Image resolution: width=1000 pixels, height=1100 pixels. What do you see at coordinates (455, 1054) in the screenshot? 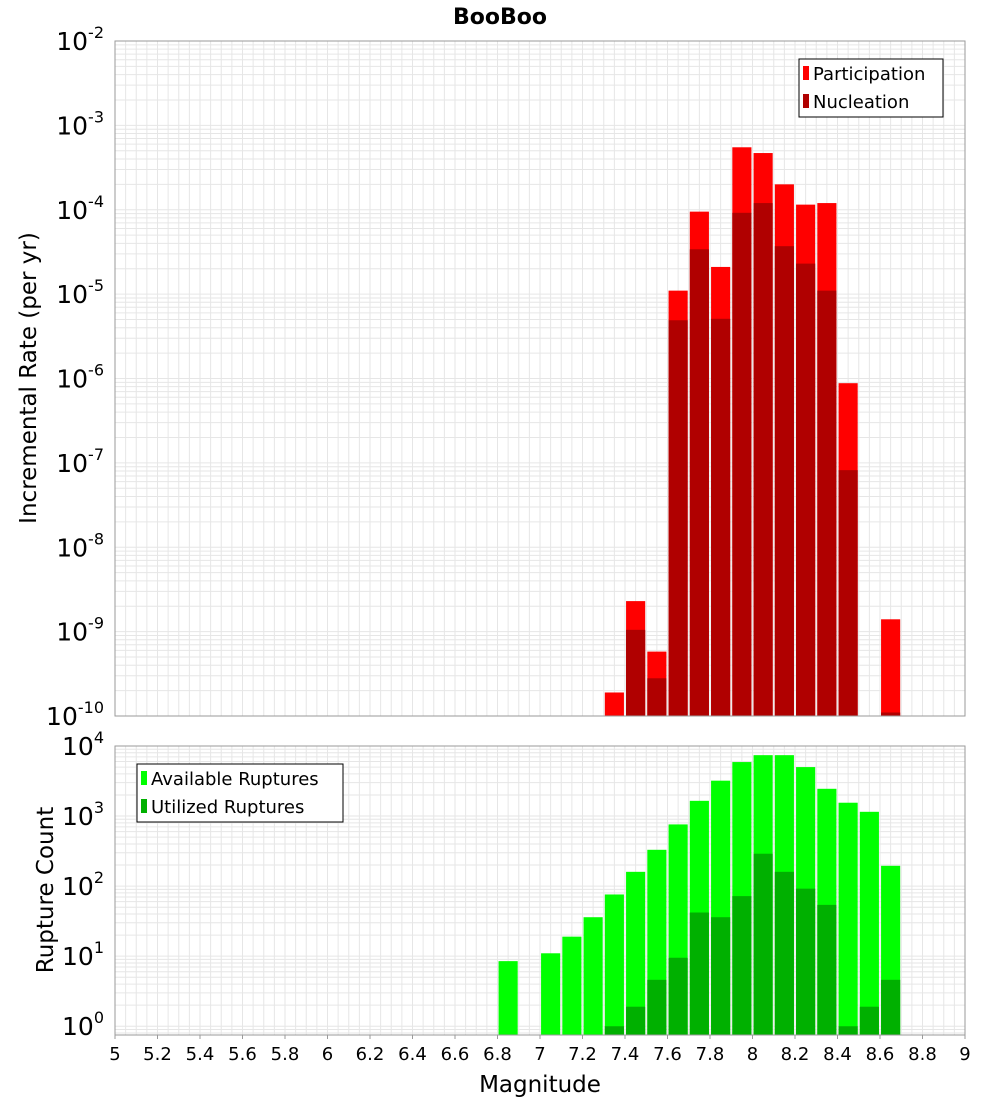
I see `x-tick-label: 6.6` at bounding box center [455, 1054].